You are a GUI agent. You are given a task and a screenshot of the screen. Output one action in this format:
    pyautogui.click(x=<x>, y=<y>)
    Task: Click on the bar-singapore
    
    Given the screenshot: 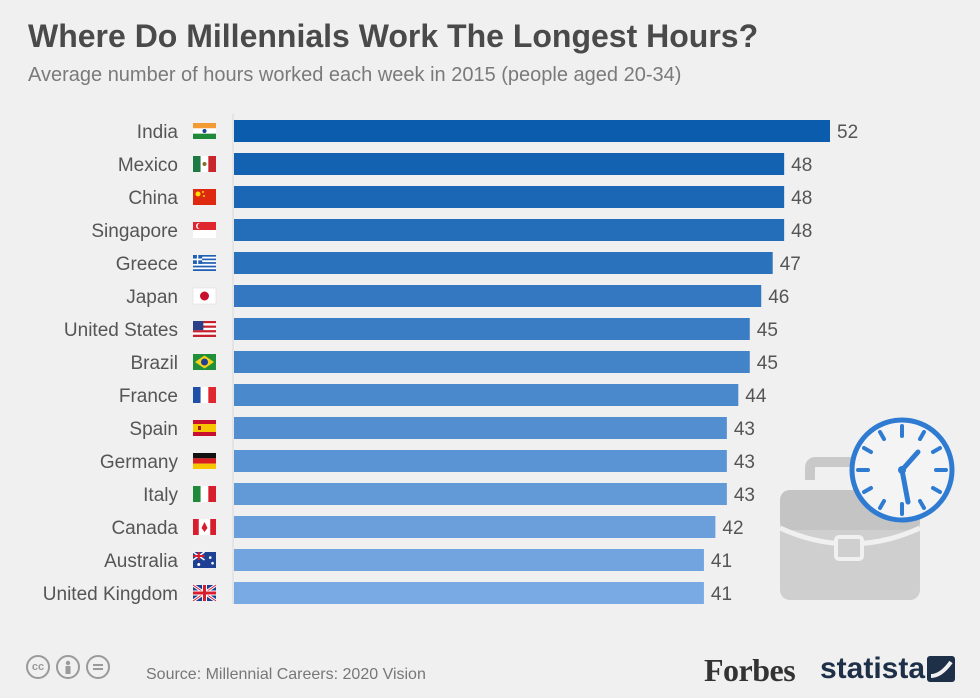 What is the action you would take?
    pyautogui.click(x=509, y=230)
    